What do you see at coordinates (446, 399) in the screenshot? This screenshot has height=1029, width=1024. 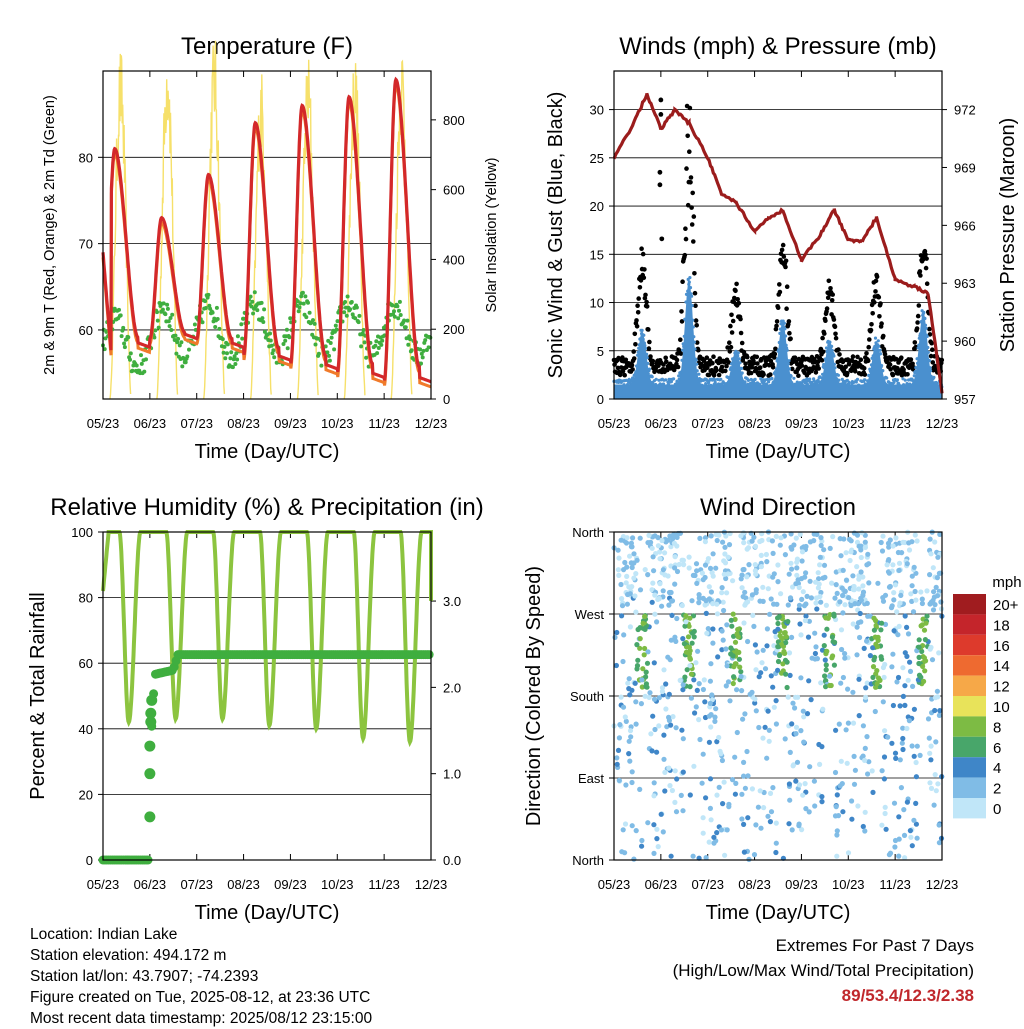 I see `temp-y2tick-label: 0` at bounding box center [446, 399].